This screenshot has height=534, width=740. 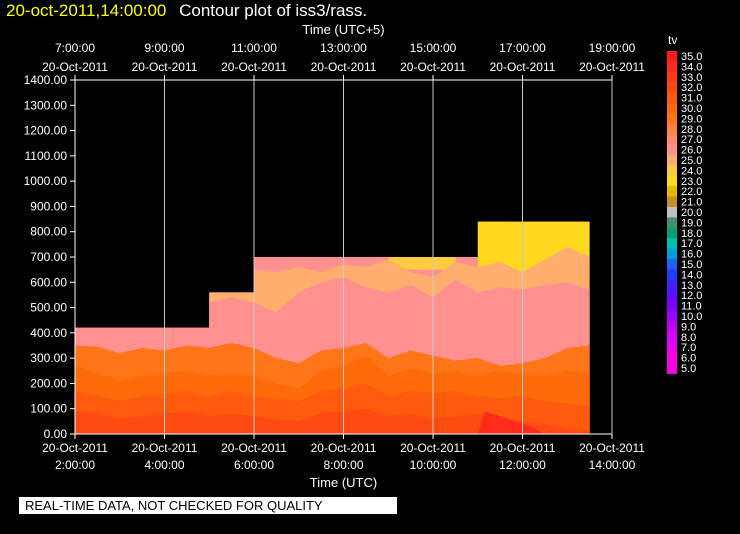 I want to click on top-tick-label-time: 11:00:00, so click(x=254, y=48).